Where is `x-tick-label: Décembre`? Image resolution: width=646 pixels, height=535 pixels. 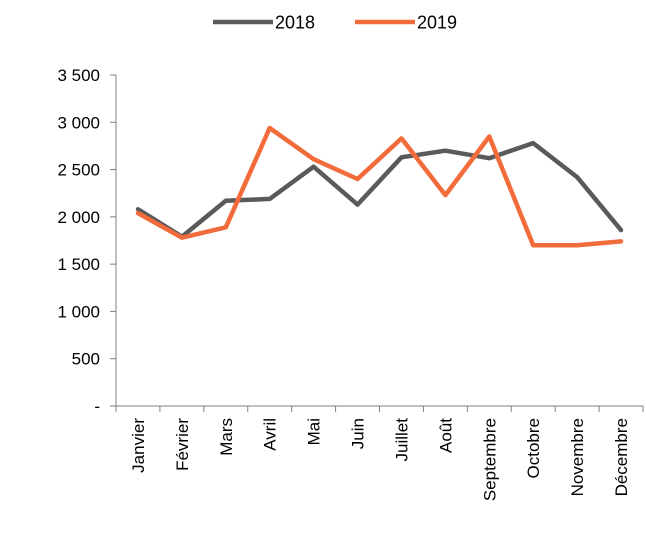 x-tick-label: Décembre is located at coordinates (621, 457).